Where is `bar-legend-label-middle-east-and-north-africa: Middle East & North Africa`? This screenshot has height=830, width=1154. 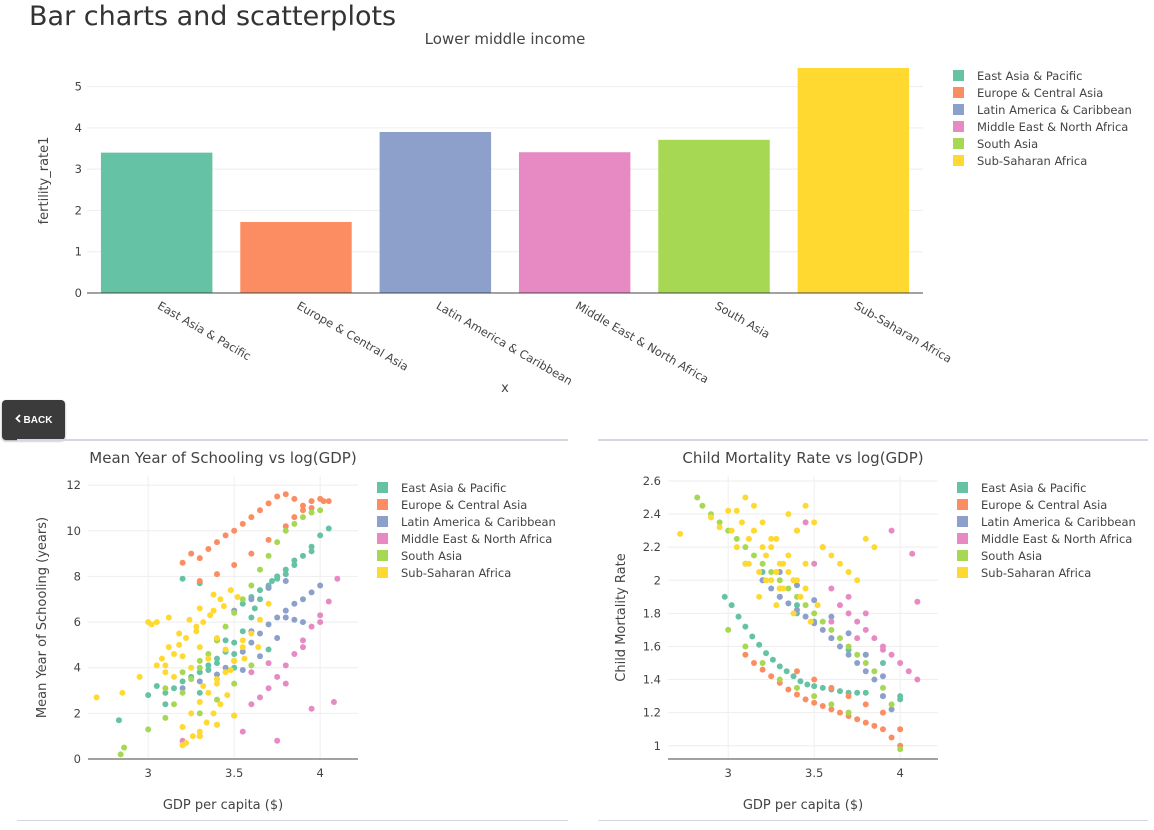 bar-legend-label-middle-east-and-north-africa: Middle East & North Africa is located at coordinates (1052, 127).